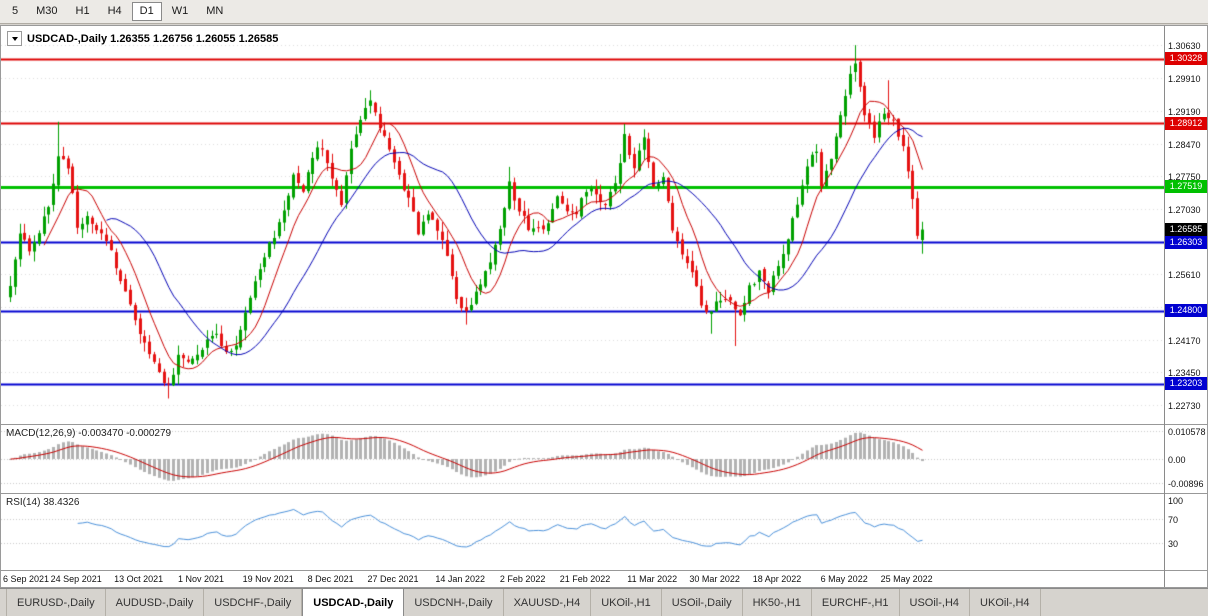  Describe the element at coordinates (67, 38) in the screenshot. I see `chart-symbol-label: USDCAD-,Daily` at that location.